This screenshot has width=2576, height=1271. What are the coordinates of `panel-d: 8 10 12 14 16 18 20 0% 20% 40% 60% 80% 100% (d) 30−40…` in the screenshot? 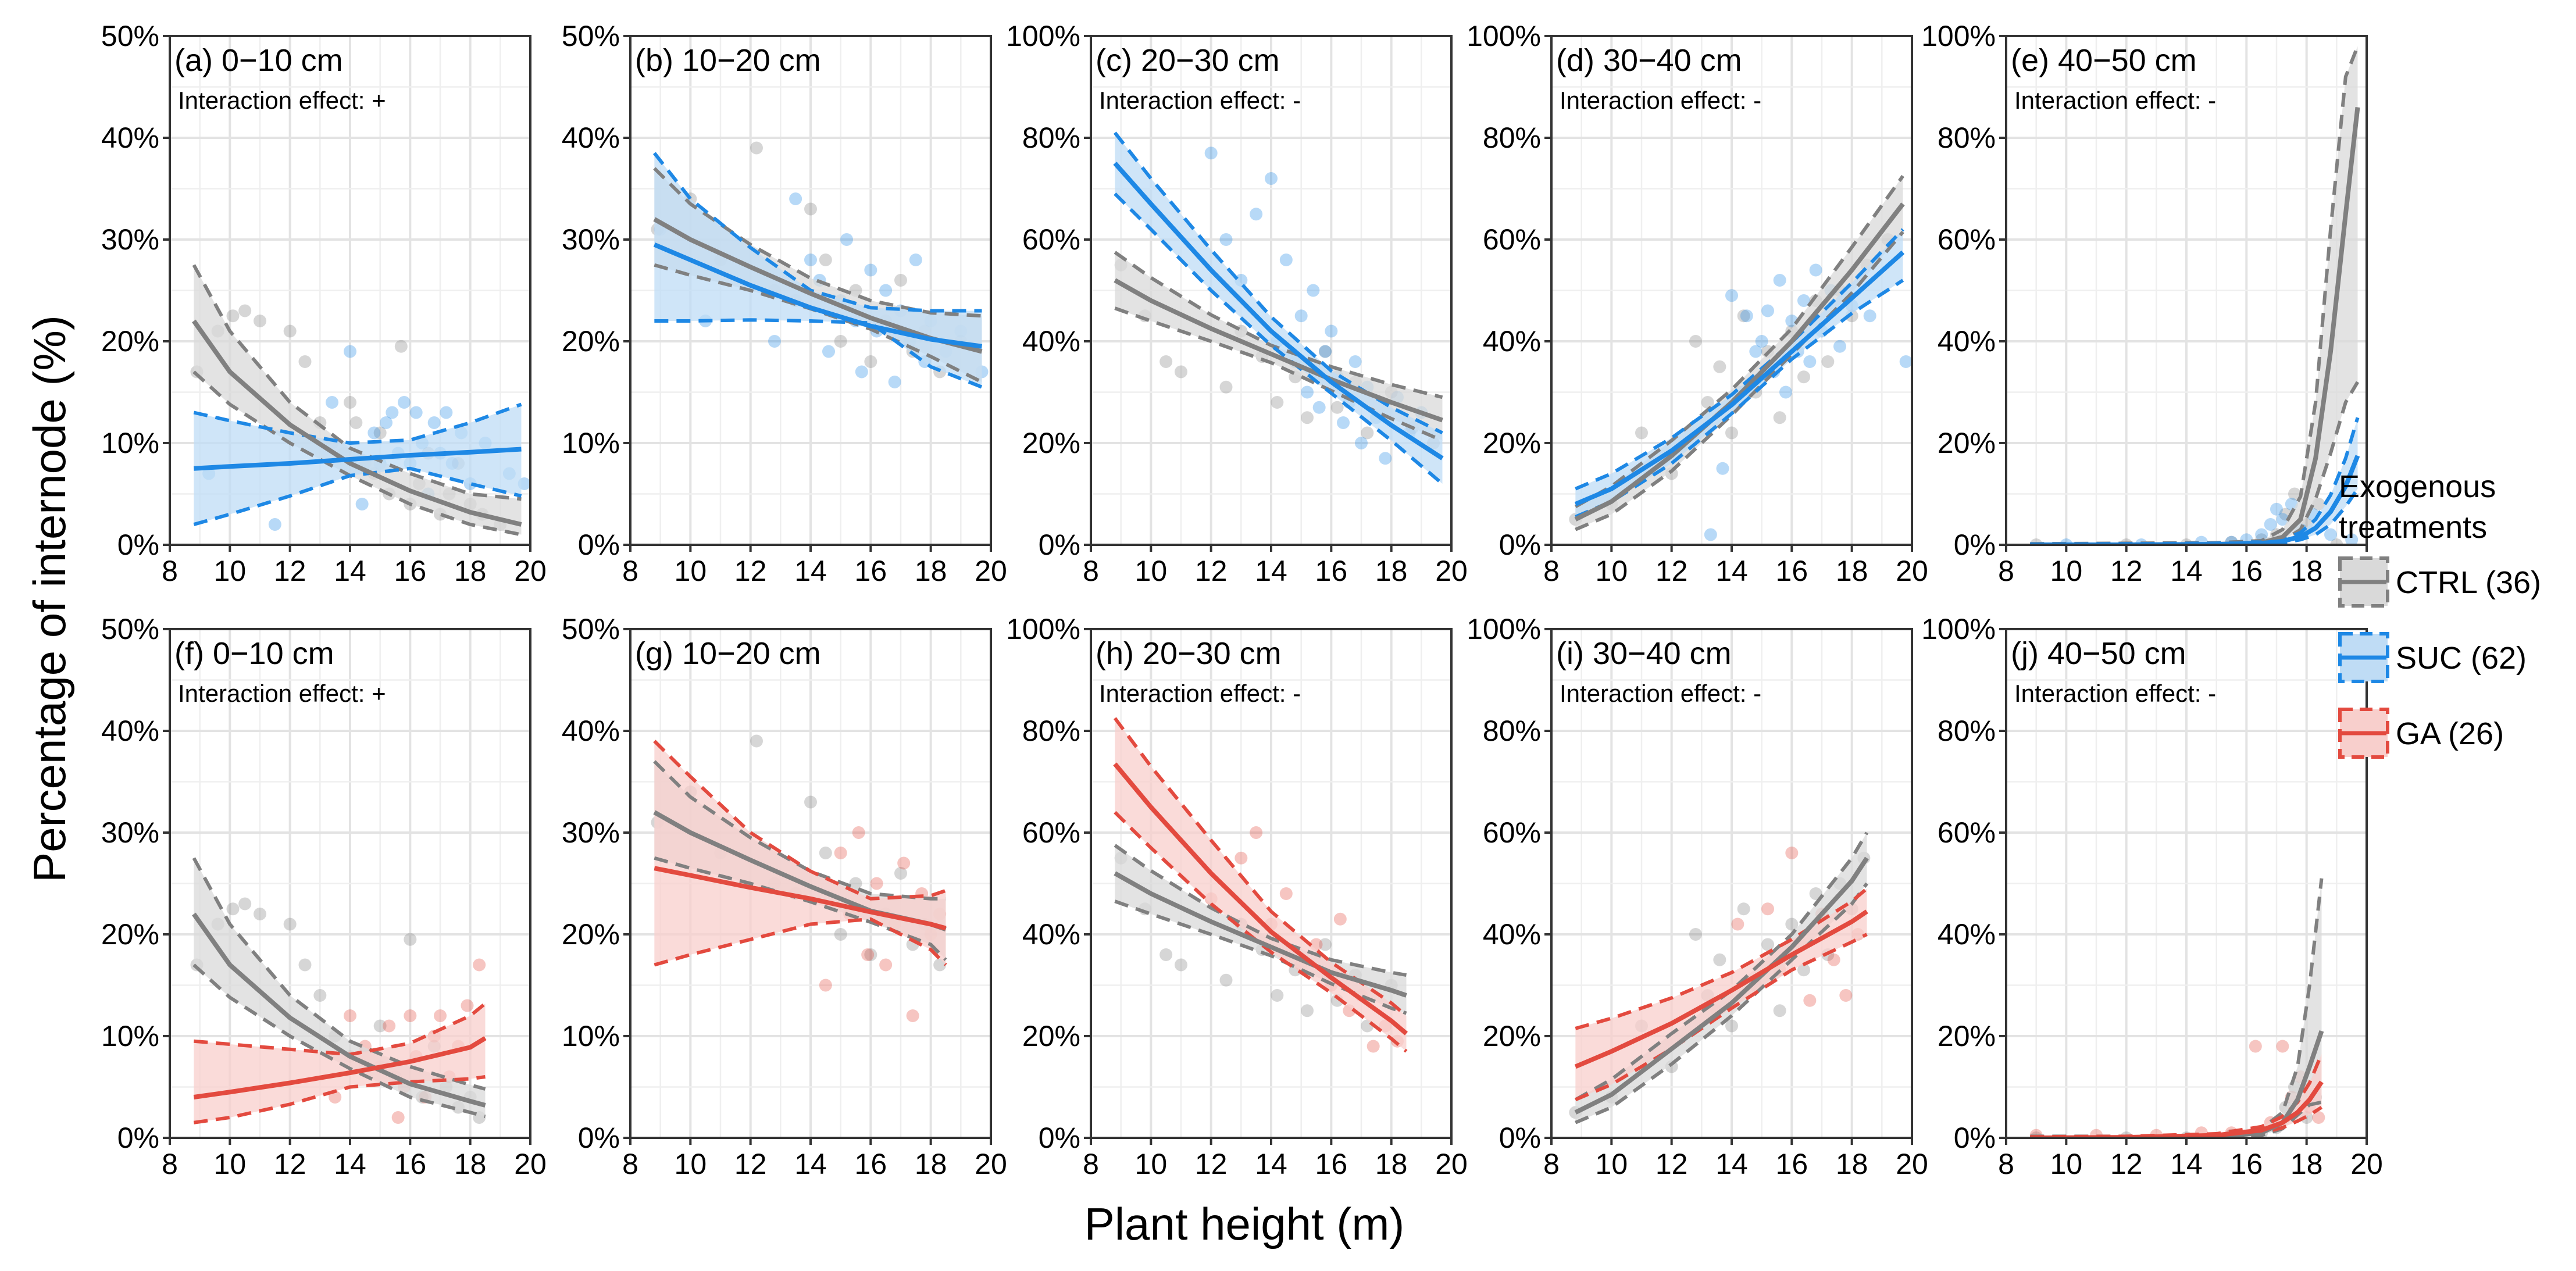 It's located at (1698, 303).